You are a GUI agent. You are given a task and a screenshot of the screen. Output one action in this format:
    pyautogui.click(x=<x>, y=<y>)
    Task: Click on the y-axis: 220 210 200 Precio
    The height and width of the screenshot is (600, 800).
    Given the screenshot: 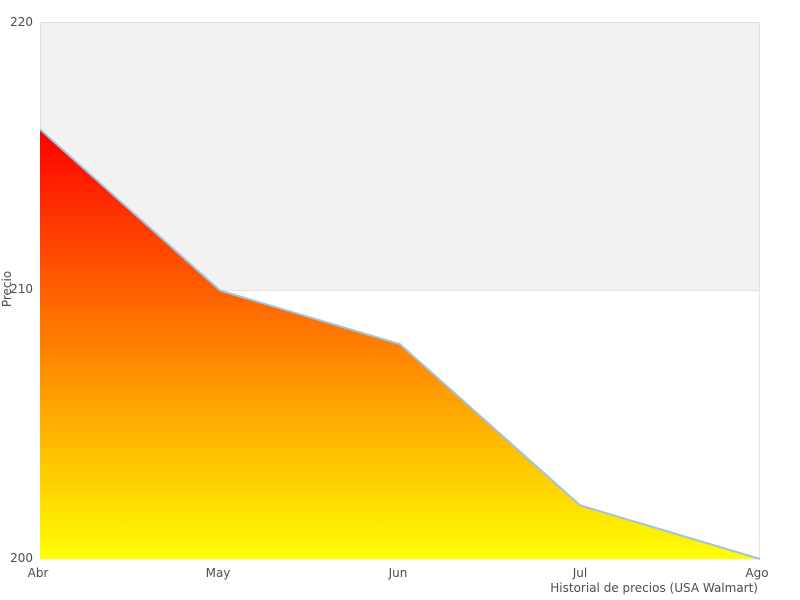 What is the action you would take?
    pyautogui.click(x=16, y=290)
    